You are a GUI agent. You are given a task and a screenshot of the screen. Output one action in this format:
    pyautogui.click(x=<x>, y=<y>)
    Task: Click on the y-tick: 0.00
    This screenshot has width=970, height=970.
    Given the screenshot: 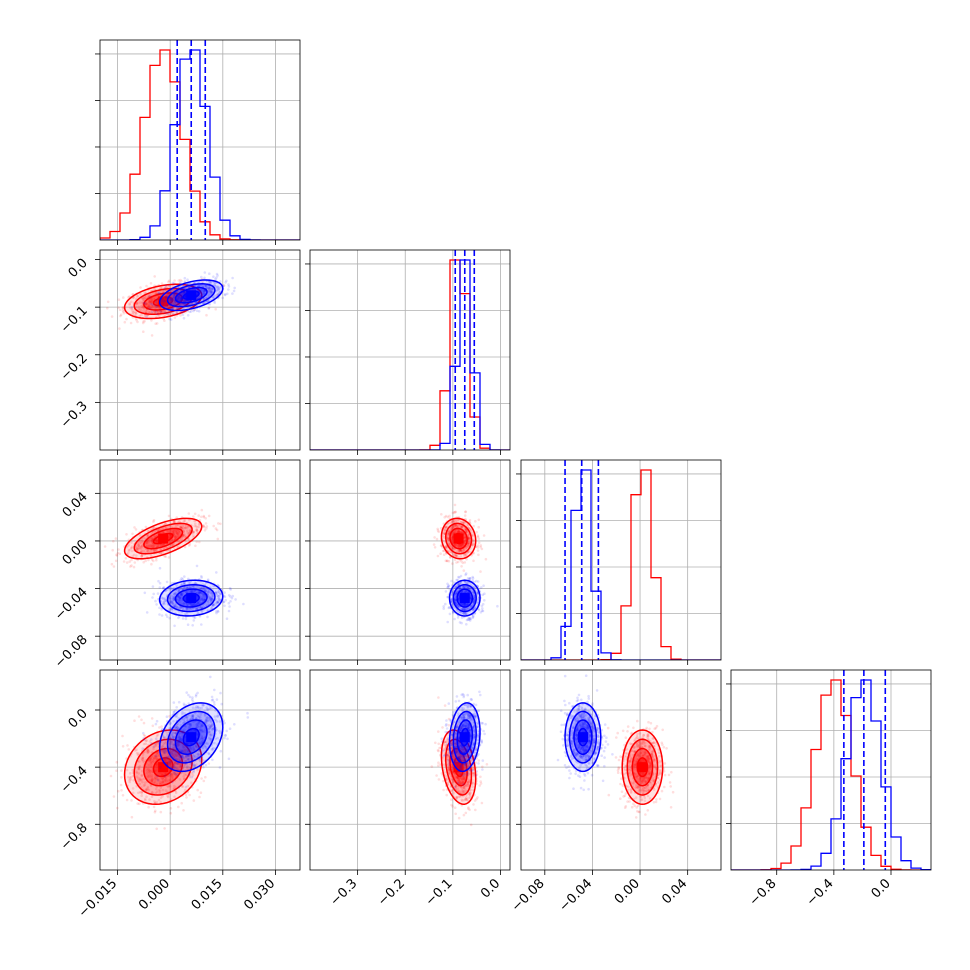 What is the action you would take?
    pyautogui.click(x=80, y=552)
    